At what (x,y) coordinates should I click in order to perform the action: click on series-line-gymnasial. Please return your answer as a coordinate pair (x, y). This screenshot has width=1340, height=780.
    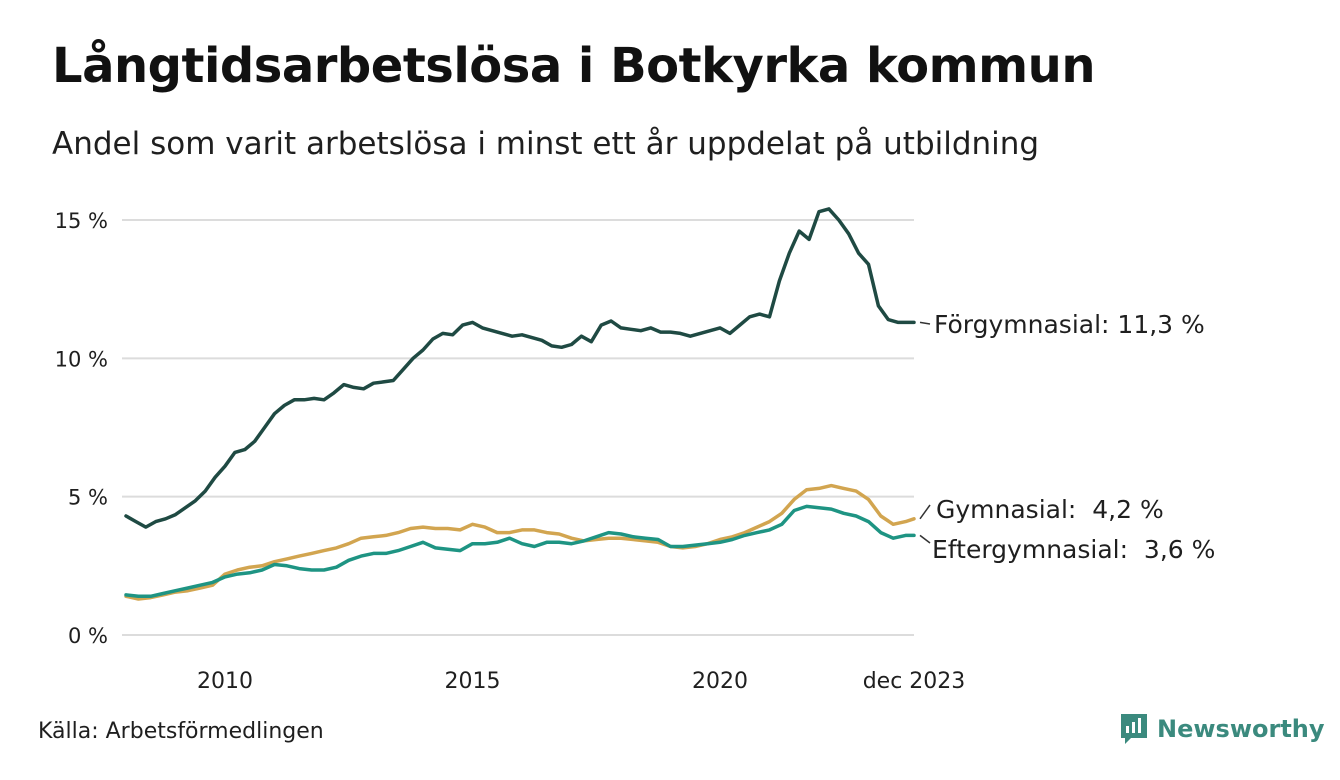
    Looking at the image, I should click on (520, 542).